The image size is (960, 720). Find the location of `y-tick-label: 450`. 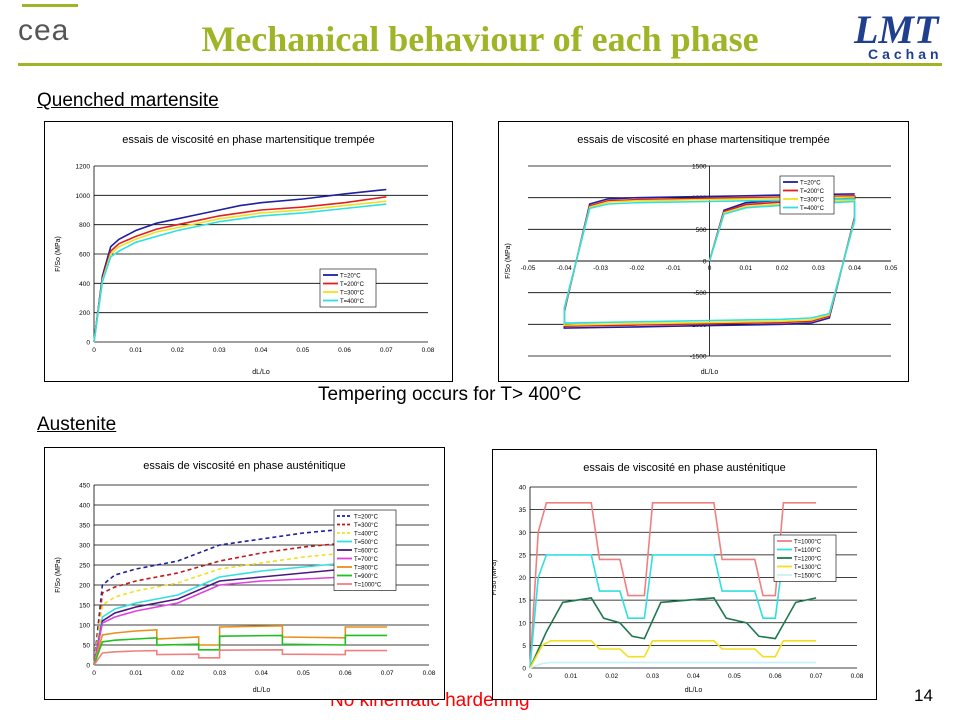

y-tick-label: 450 is located at coordinates (84, 486).